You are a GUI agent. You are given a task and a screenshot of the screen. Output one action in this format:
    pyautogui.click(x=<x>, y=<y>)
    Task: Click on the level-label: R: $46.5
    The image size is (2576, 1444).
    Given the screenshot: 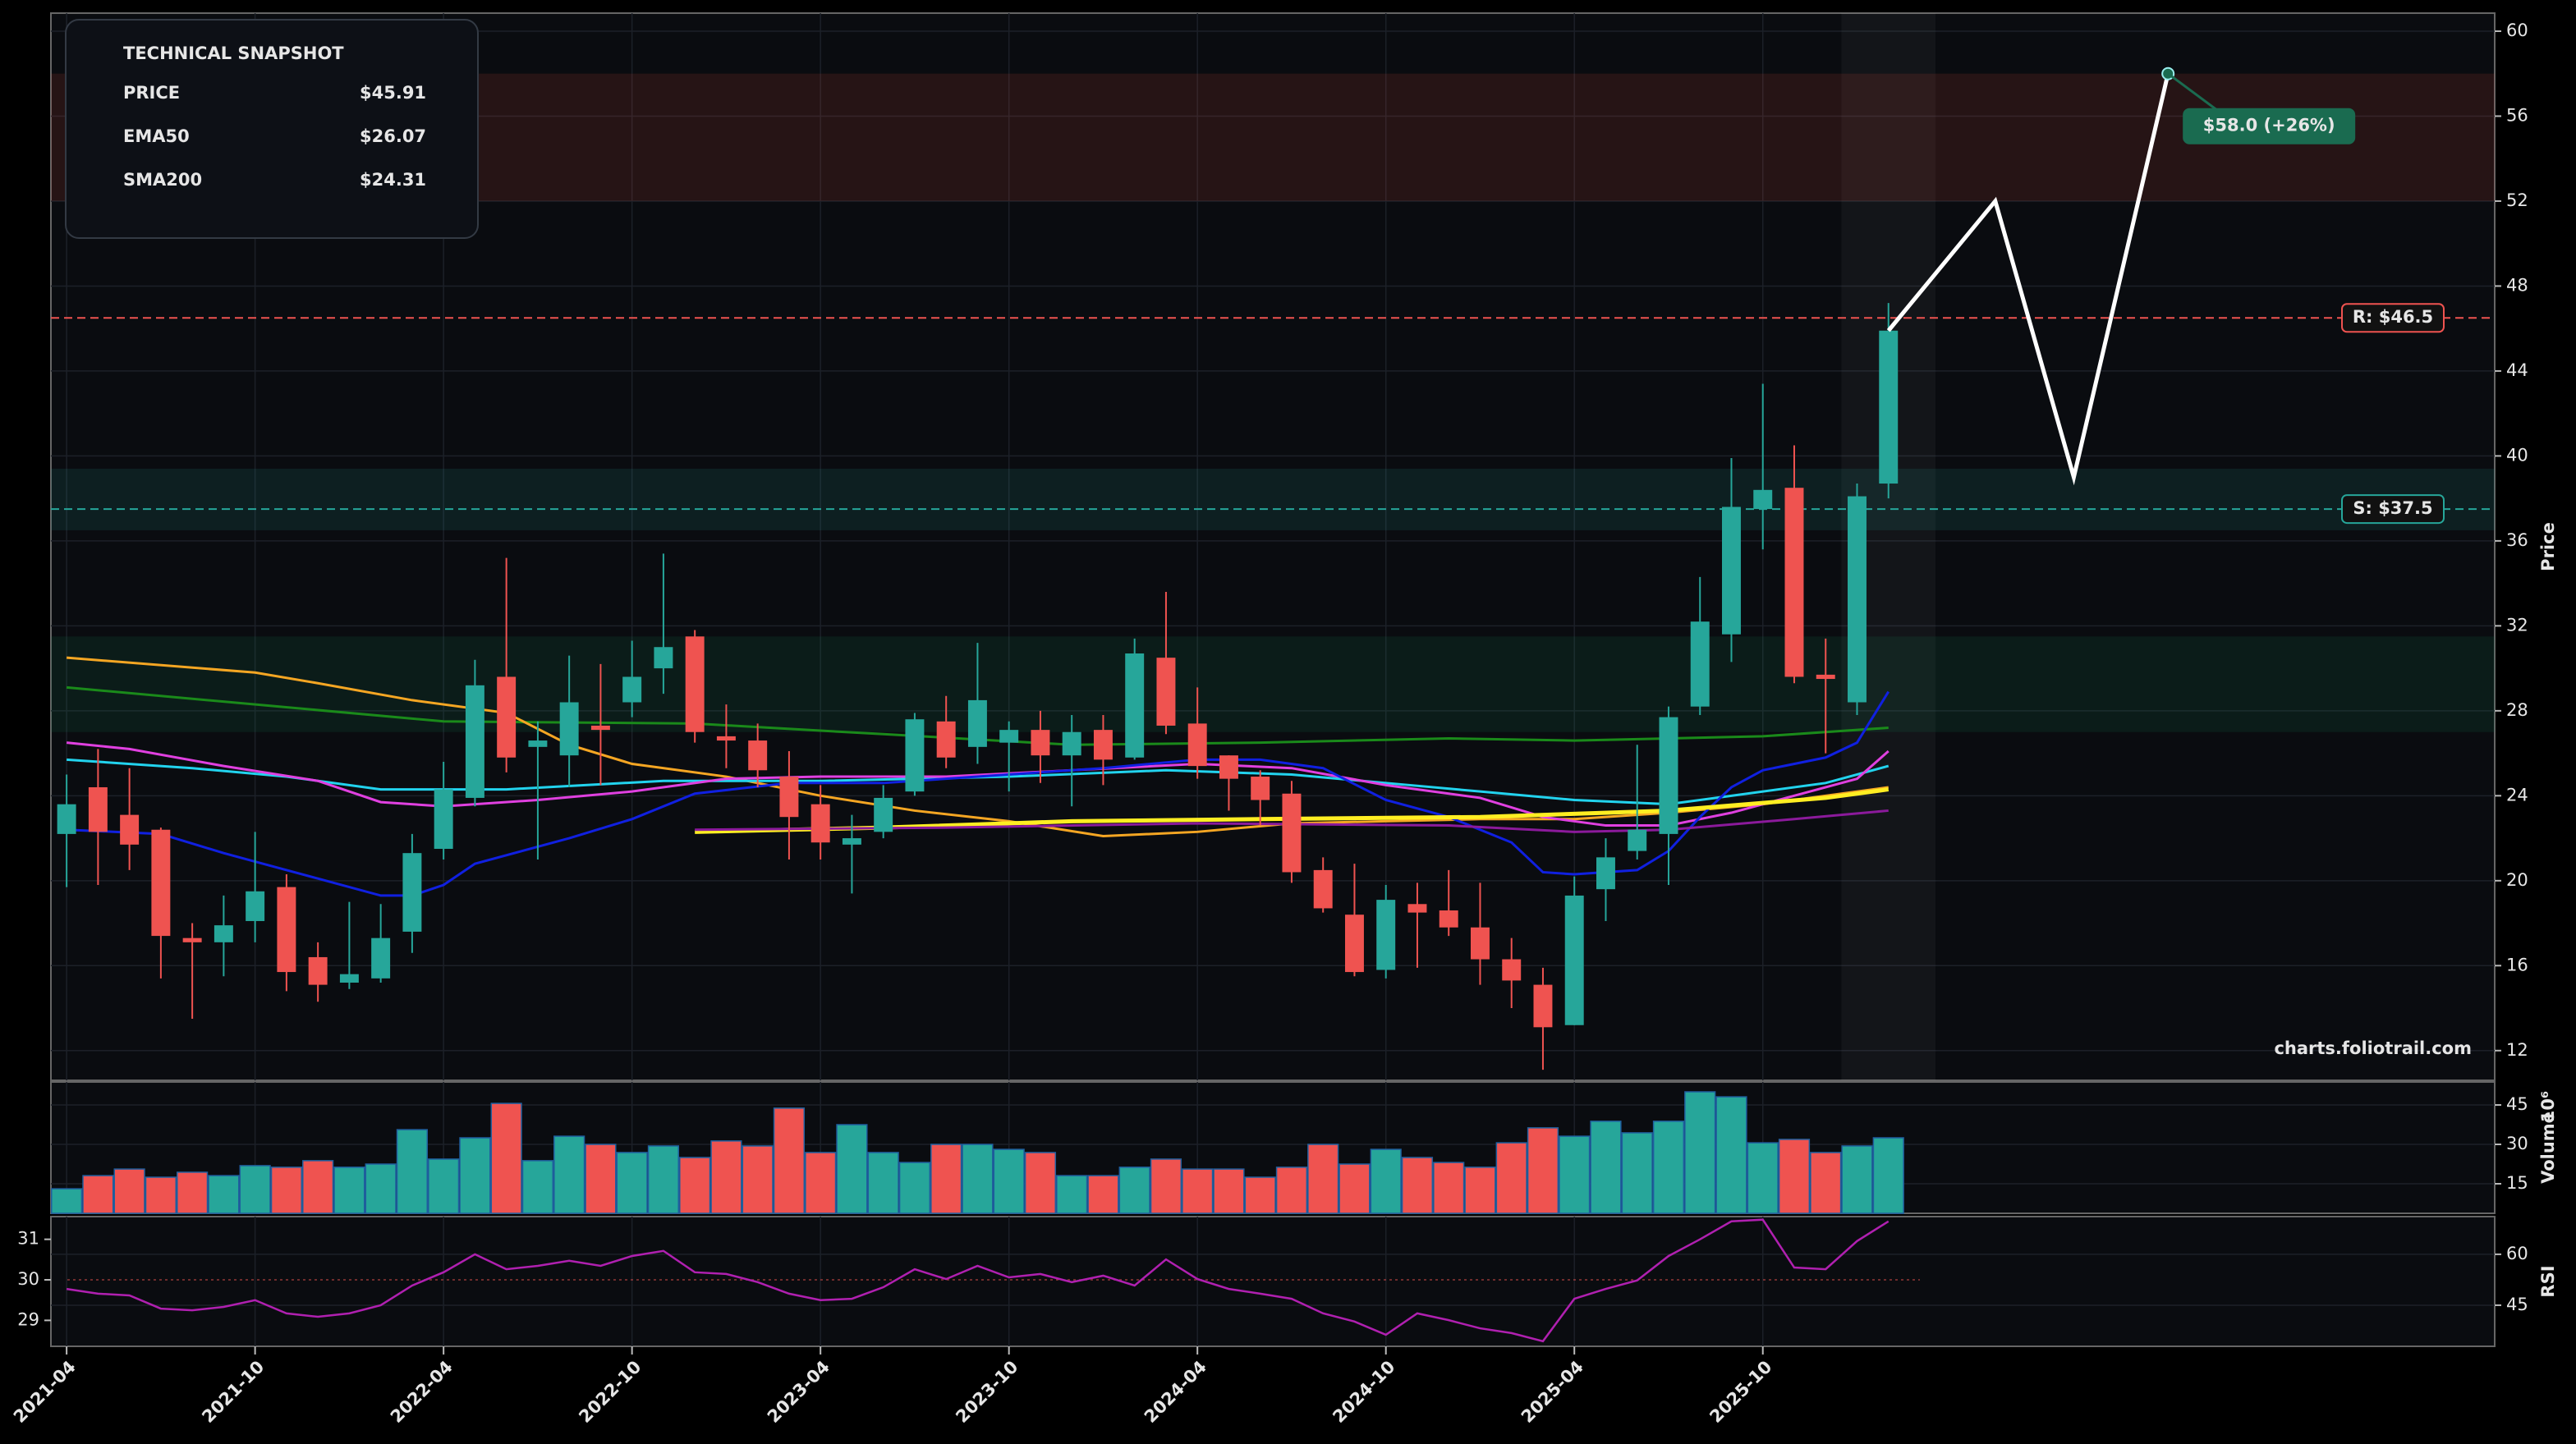 What is the action you would take?
    pyautogui.click(x=2393, y=317)
    